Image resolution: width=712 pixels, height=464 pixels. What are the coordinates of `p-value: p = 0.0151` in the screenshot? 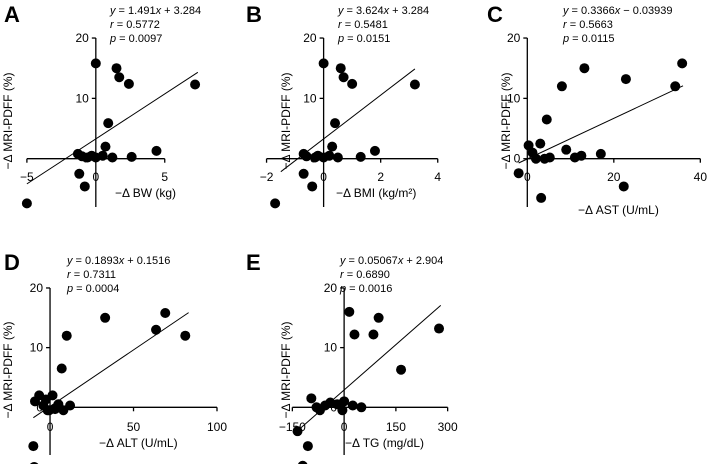 It's located at (363, 39).